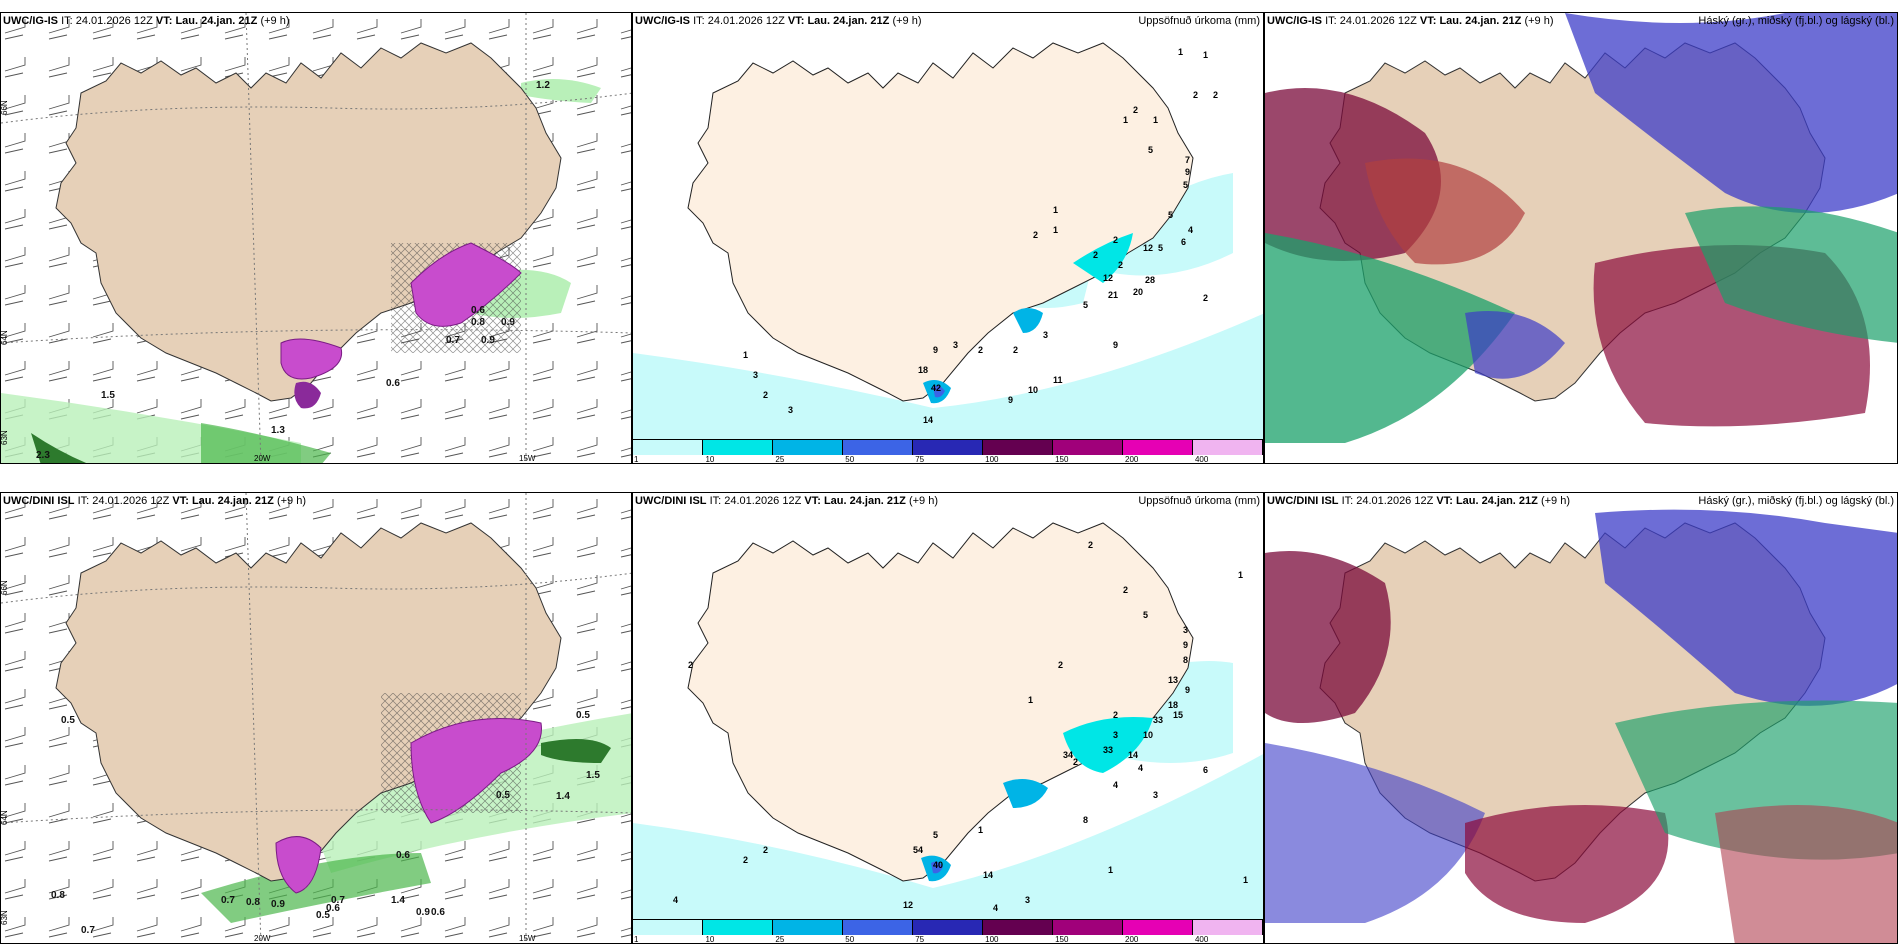 This screenshot has width=1900, height=950. Describe the element at coordinates (1731, 113) in the screenshot. I see `low-cloud-ne` at that location.